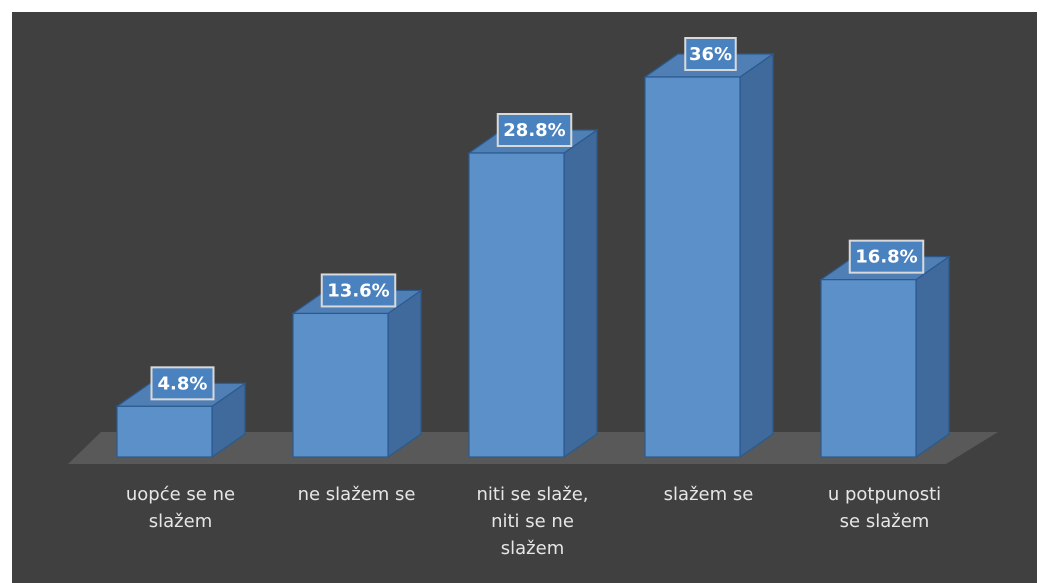  Describe the element at coordinates (532, 494) in the screenshot. I see `category-label-line: niti se slaže,` at that location.